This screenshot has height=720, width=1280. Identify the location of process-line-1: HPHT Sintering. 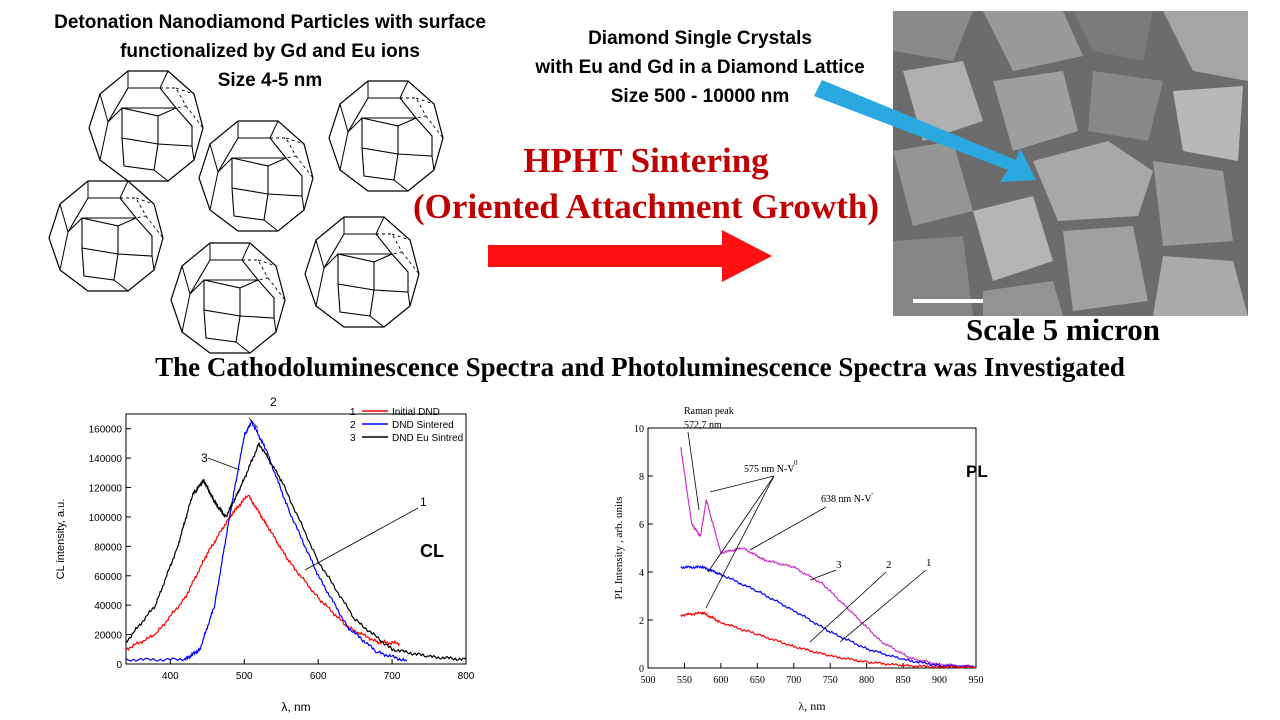
(646, 160).